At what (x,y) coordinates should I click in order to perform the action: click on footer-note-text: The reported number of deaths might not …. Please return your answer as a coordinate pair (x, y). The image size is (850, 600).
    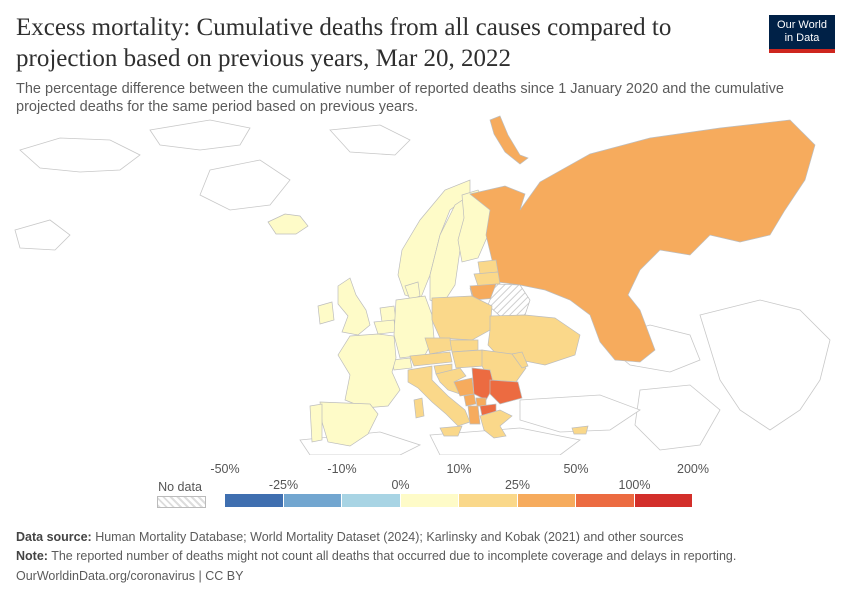
    Looking at the image, I should click on (392, 556).